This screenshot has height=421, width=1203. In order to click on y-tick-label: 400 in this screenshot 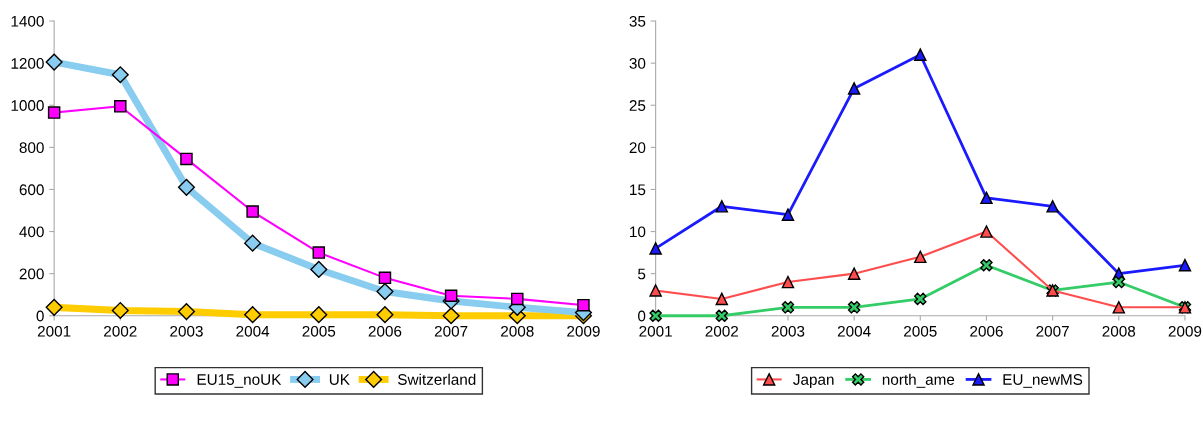, I will do `click(31, 232)`.